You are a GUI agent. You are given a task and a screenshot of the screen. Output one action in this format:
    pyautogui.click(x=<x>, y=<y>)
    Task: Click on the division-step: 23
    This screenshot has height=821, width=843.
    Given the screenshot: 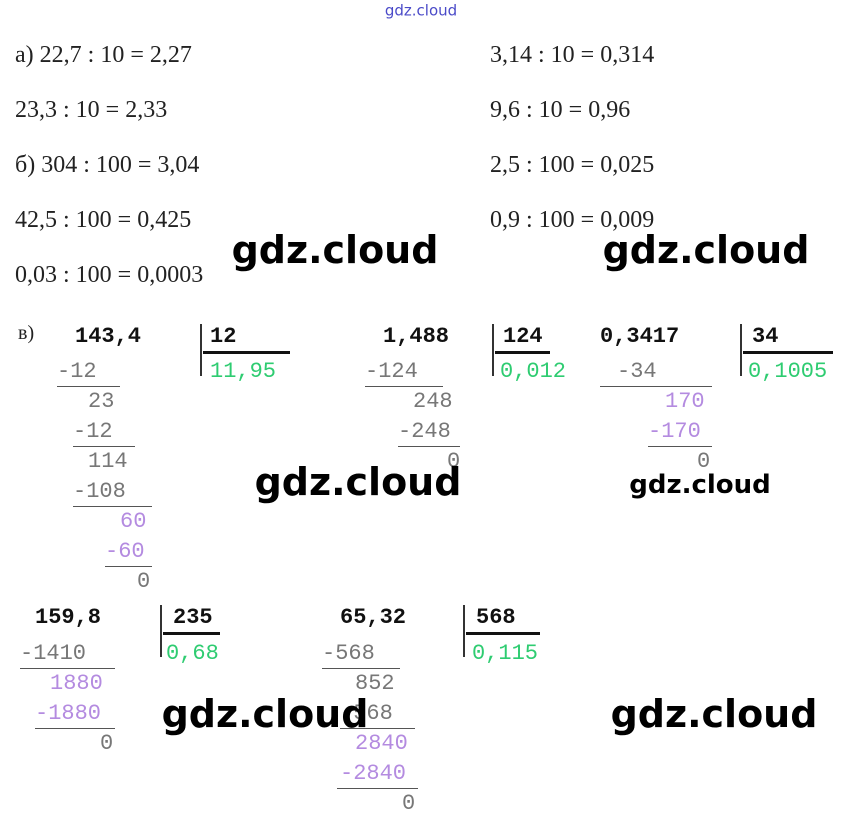 What is the action you would take?
    pyautogui.click(x=101, y=401)
    